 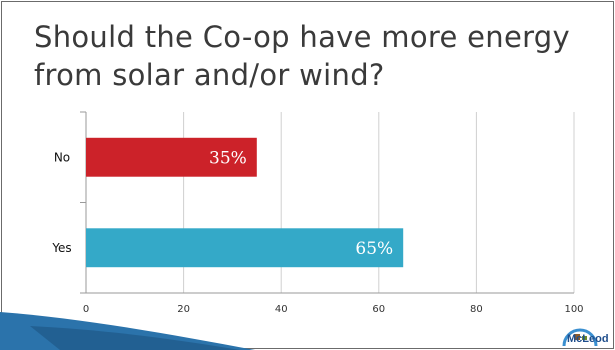 I want to click on category-label-no: No, so click(x=62, y=157).